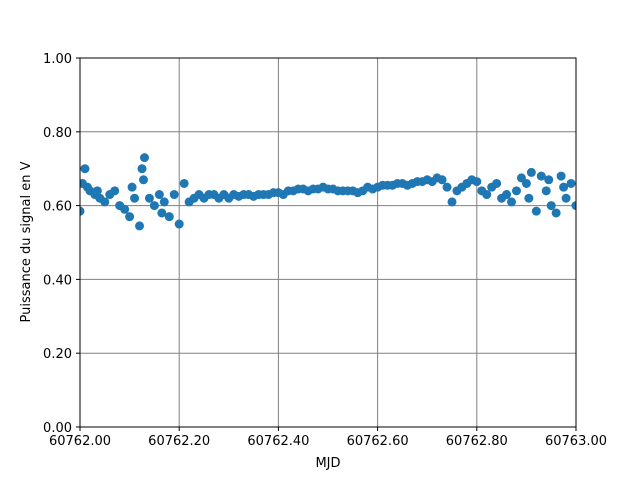 This screenshot has width=640, height=480. What do you see at coordinates (57, 280) in the screenshot?
I see `y-tick-label: 0.40` at bounding box center [57, 280].